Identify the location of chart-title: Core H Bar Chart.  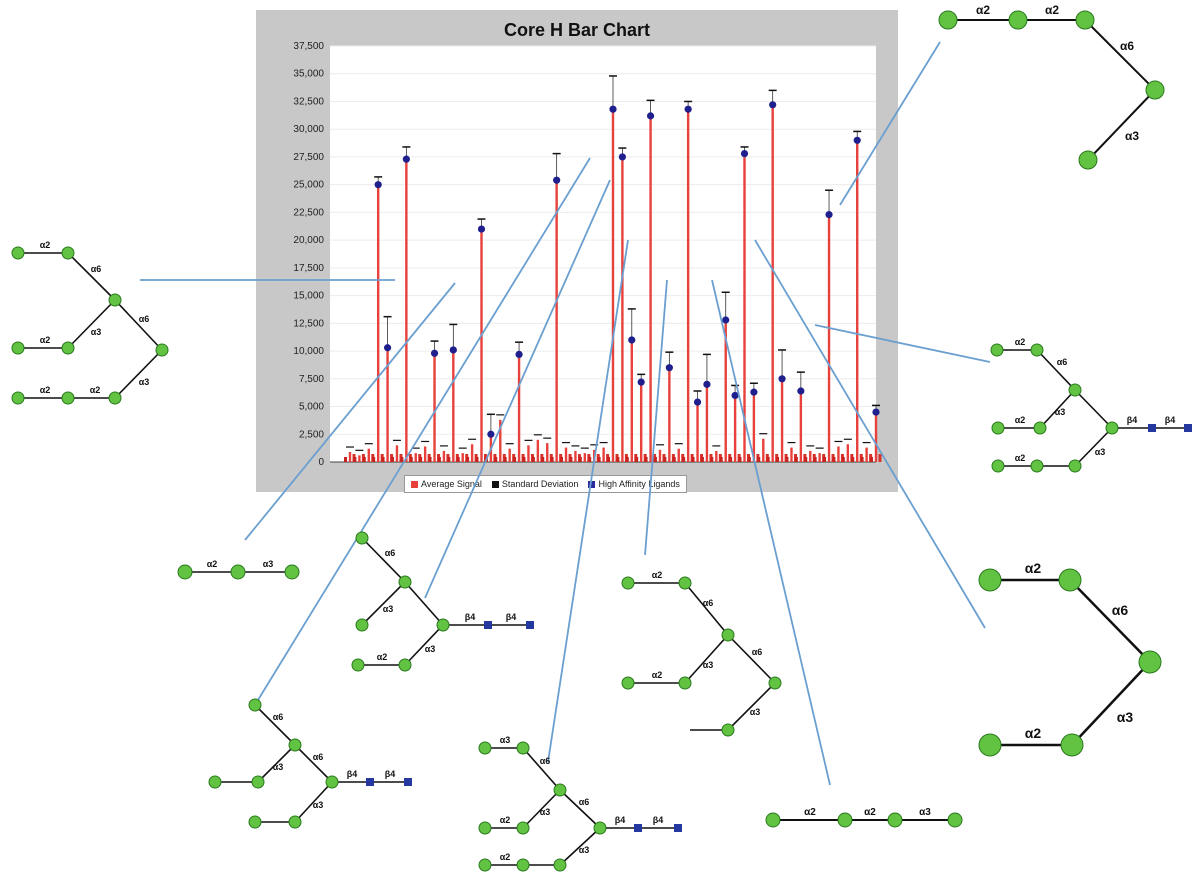
(577, 30).